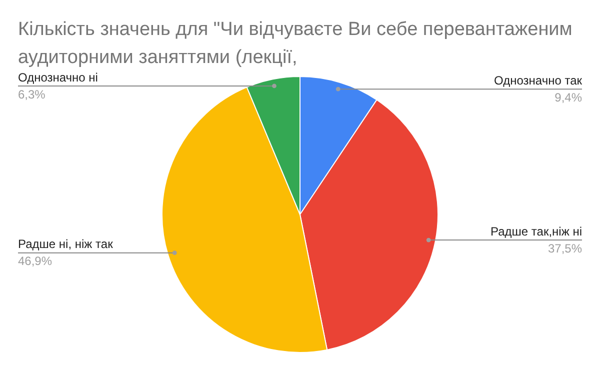  I want to click on data-label: 6,3%, so click(32, 94).